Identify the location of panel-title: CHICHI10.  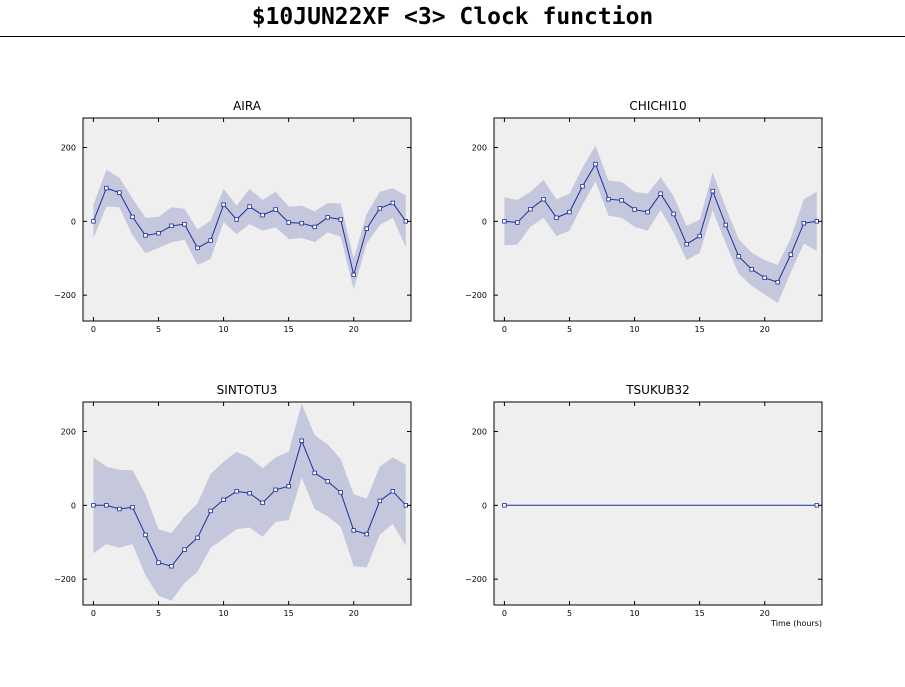
(657, 106).